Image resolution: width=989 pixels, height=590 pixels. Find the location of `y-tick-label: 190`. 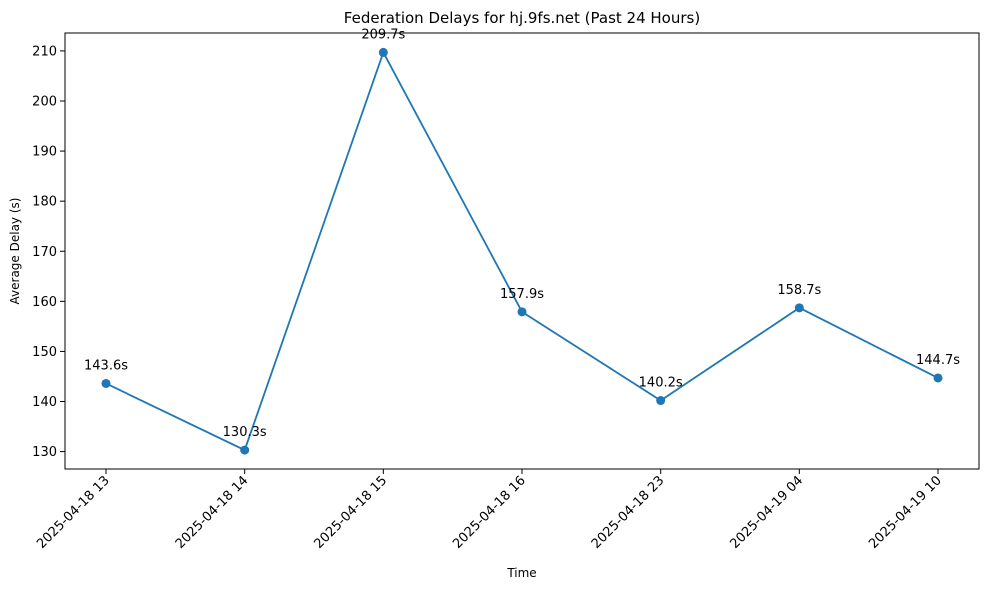

y-tick-label: 190 is located at coordinates (44, 152).